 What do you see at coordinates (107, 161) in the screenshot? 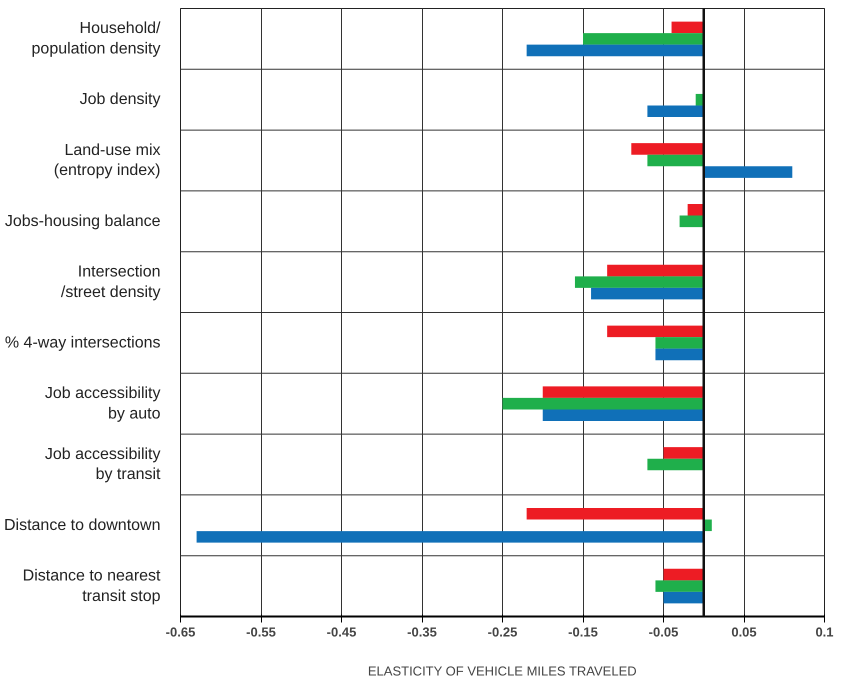
I see `y-tick-label: Land-use mix (entropy index)` at bounding box center [107, 161].